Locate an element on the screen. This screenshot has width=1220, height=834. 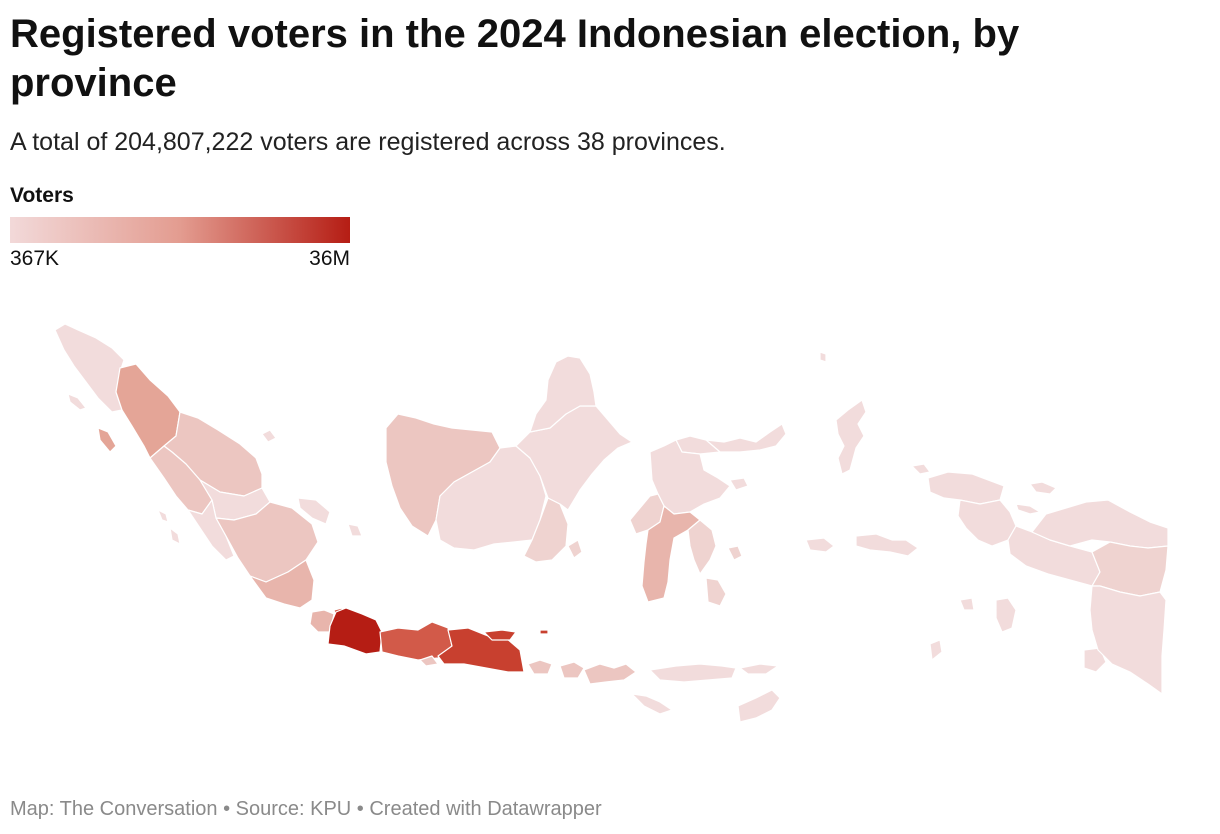
island-madura is located at coordinates (500, 635).